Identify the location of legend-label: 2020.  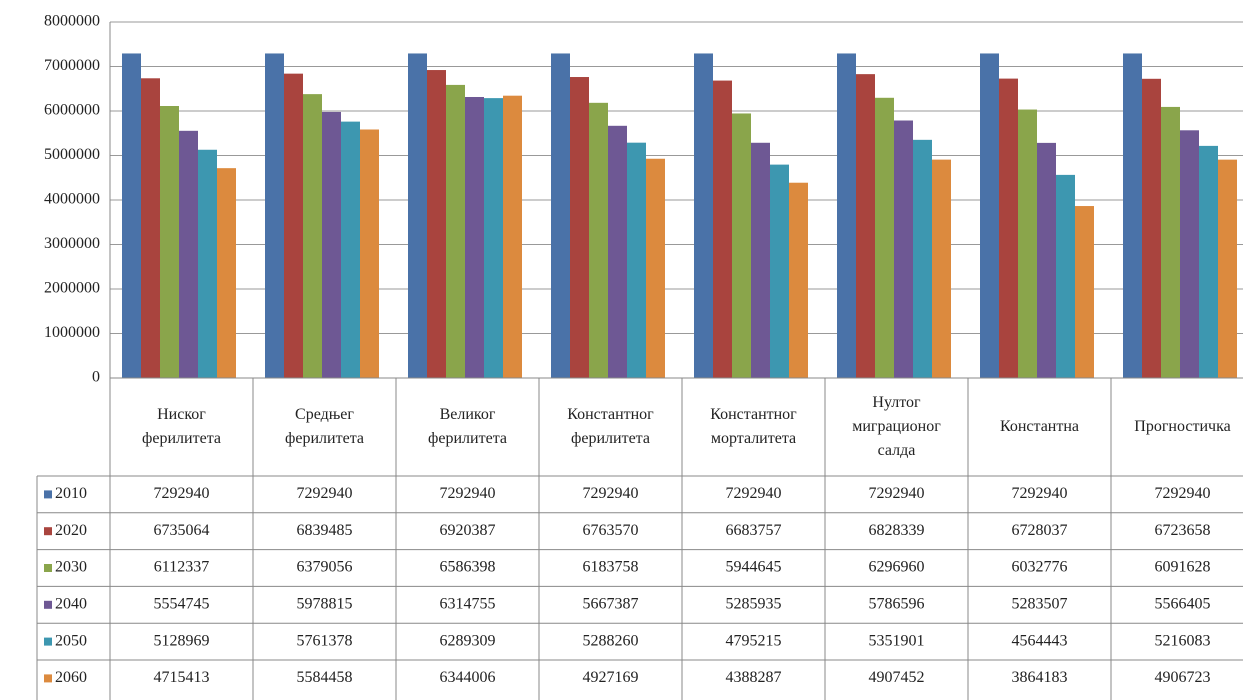
(71, 530).